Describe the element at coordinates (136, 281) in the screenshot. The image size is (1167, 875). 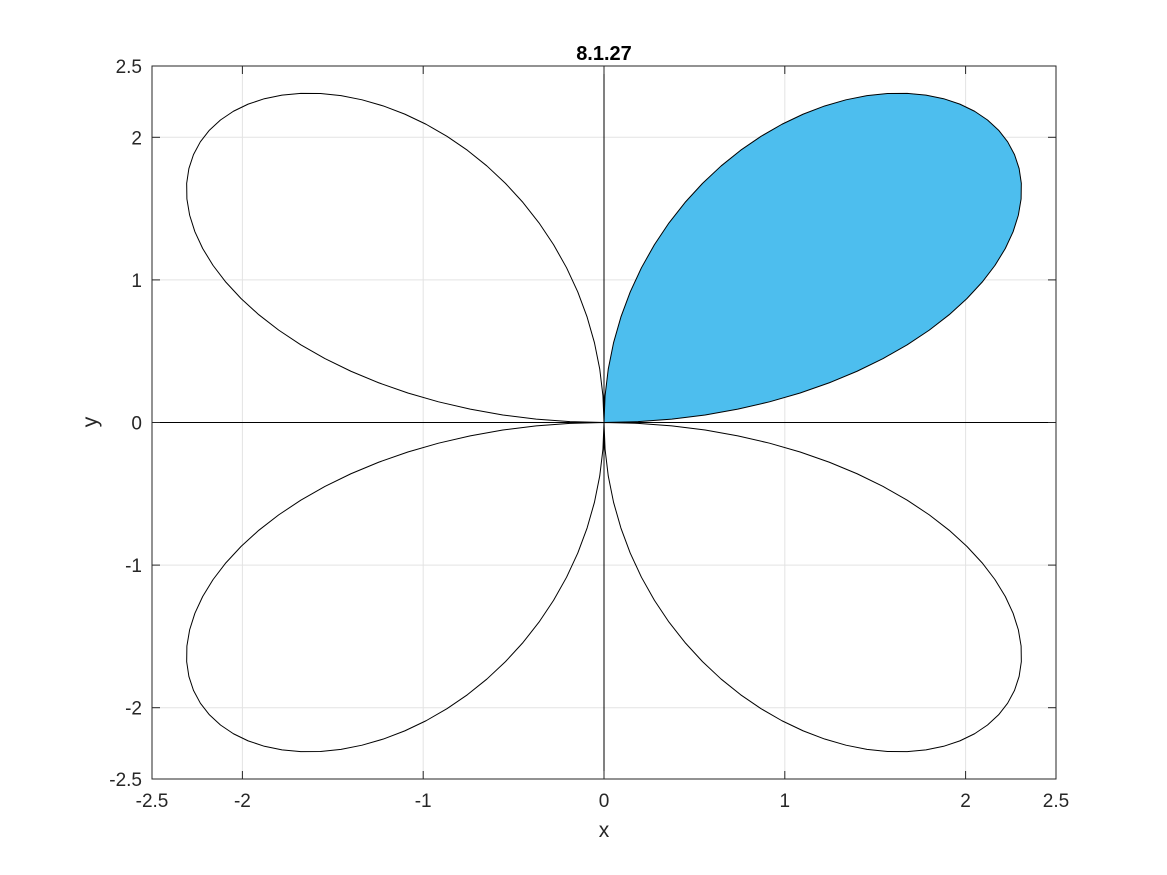
I see `y-tick-label-4: 1` at that location.